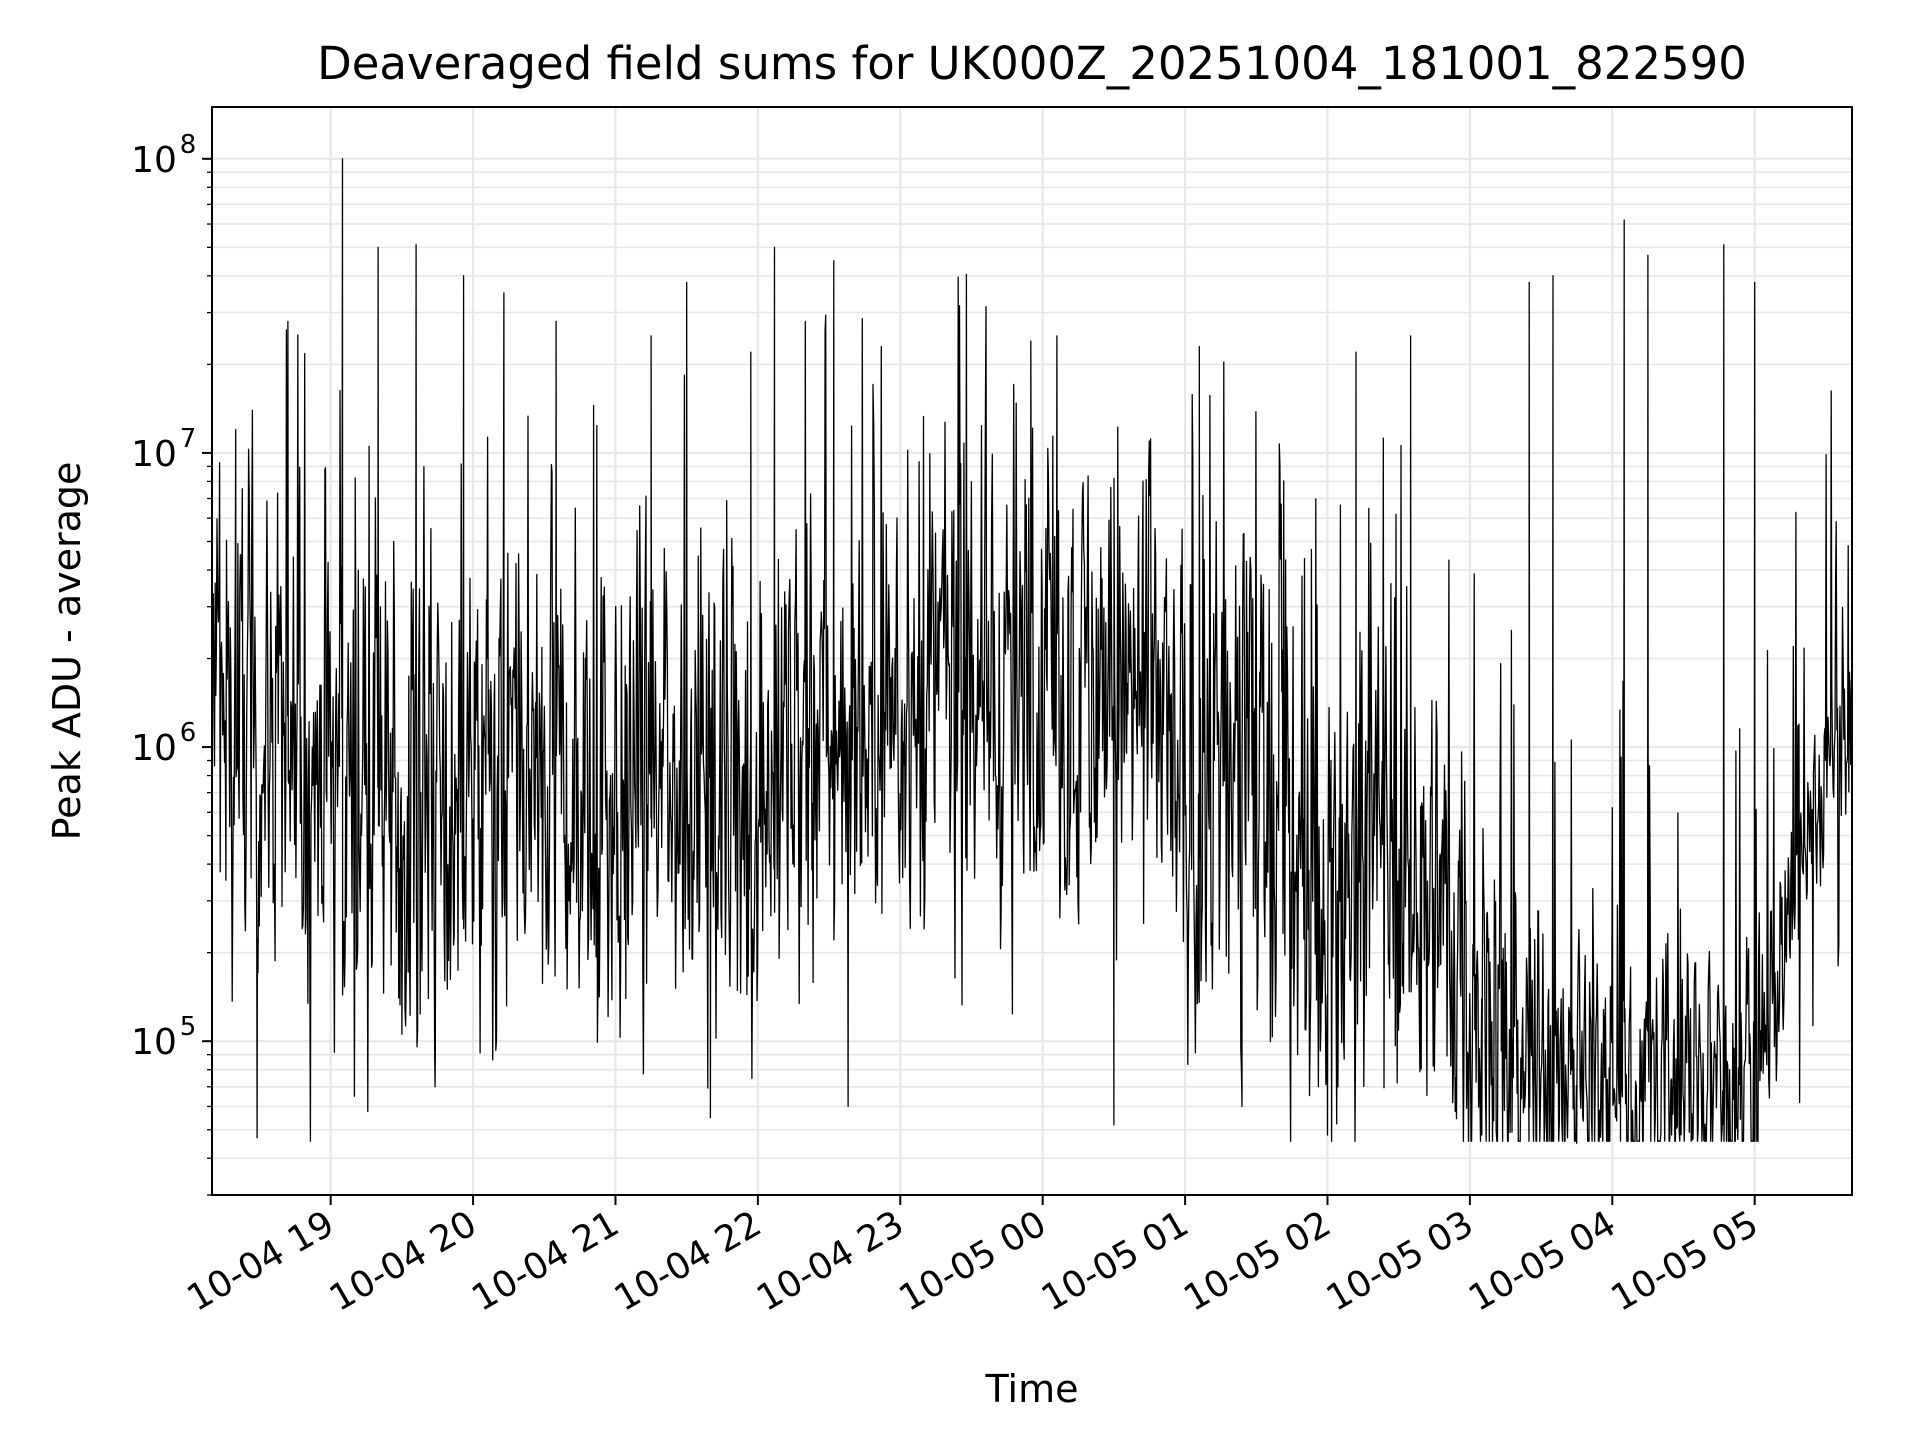 This screenshot has width=1920, height=1440. What do you see at coordinates (67, 651) in the screenshot?
I see `y-axis-label: Peak ADU - average` at bounding box center [67, 651].